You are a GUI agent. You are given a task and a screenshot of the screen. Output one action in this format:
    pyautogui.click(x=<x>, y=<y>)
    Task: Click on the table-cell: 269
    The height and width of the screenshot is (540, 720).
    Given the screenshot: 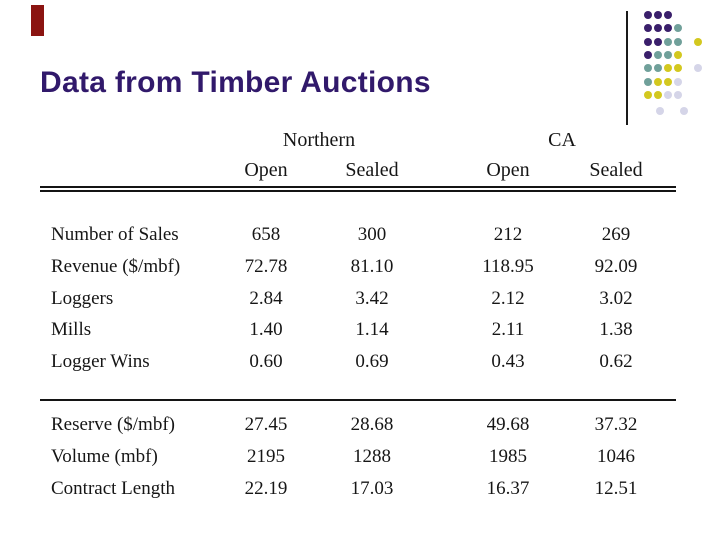 What is the action you would take?
    pyautogui.click(x=616, y=234)
    